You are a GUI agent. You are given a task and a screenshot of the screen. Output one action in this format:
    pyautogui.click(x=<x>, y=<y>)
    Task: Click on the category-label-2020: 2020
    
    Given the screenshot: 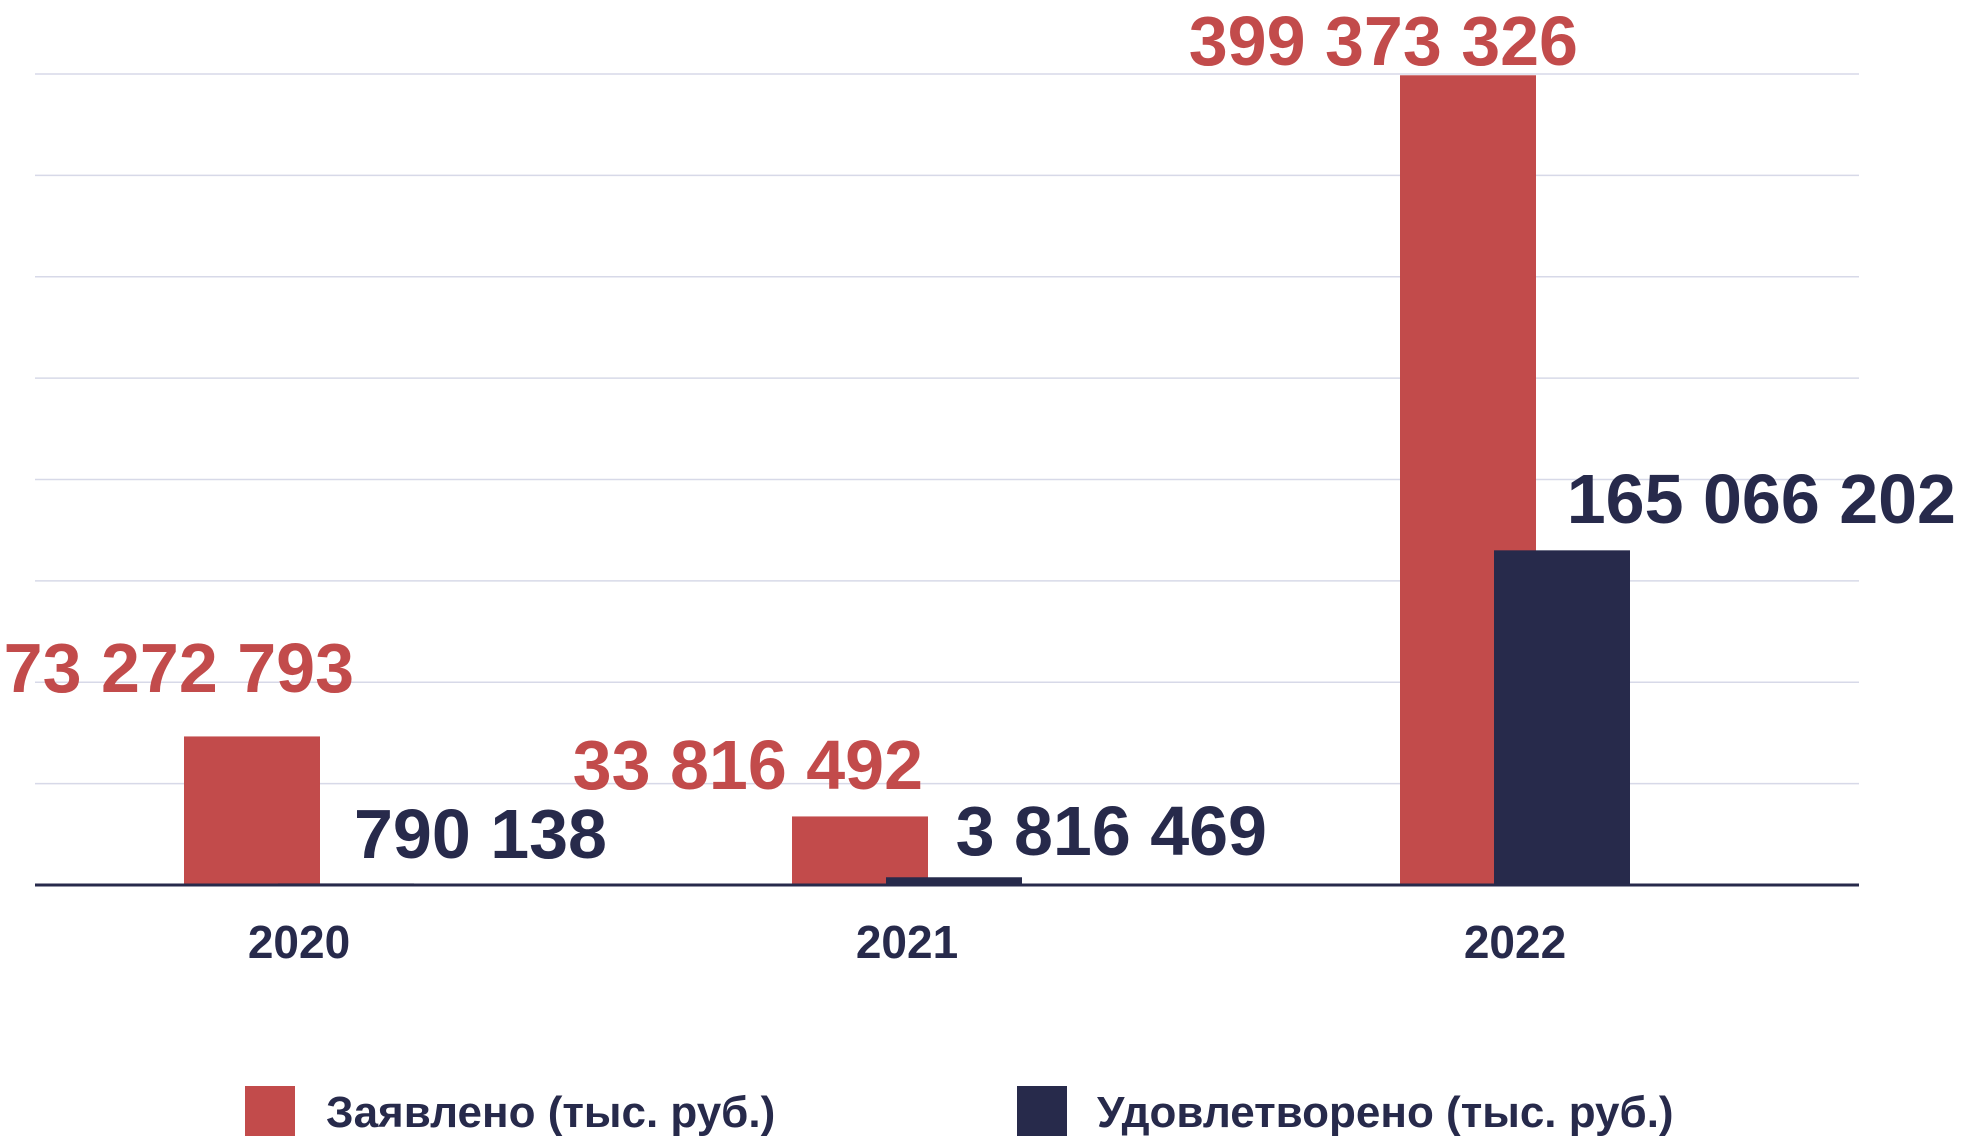 What is the action you would take?
    pyautogui.click(x=299, y=942)
    